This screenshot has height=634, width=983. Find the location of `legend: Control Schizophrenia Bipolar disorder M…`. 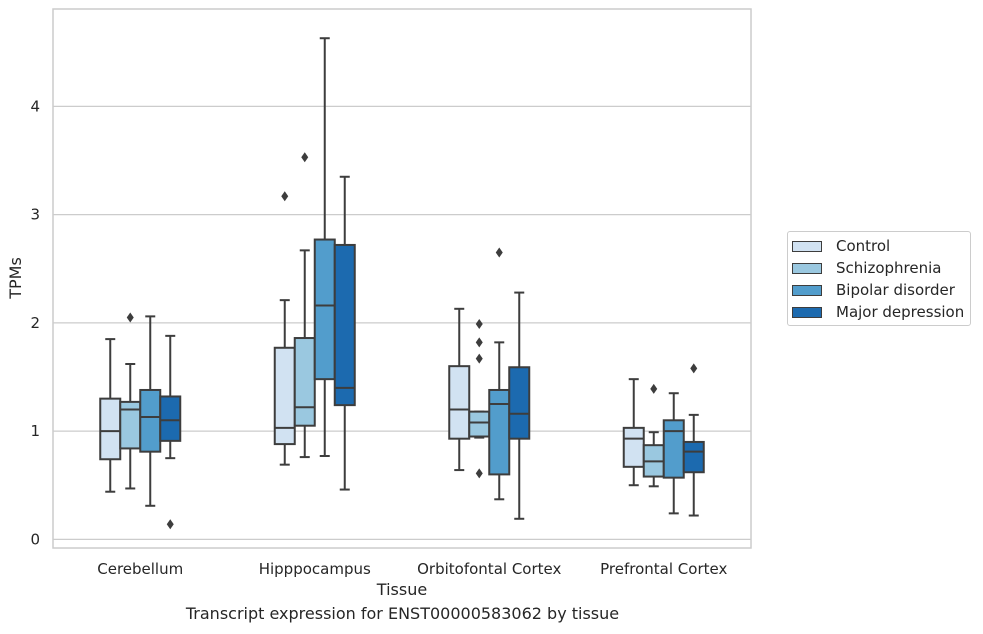

legend: Control Schizophrenia Bipolar disorder M… is located at coordinates (879, 278).